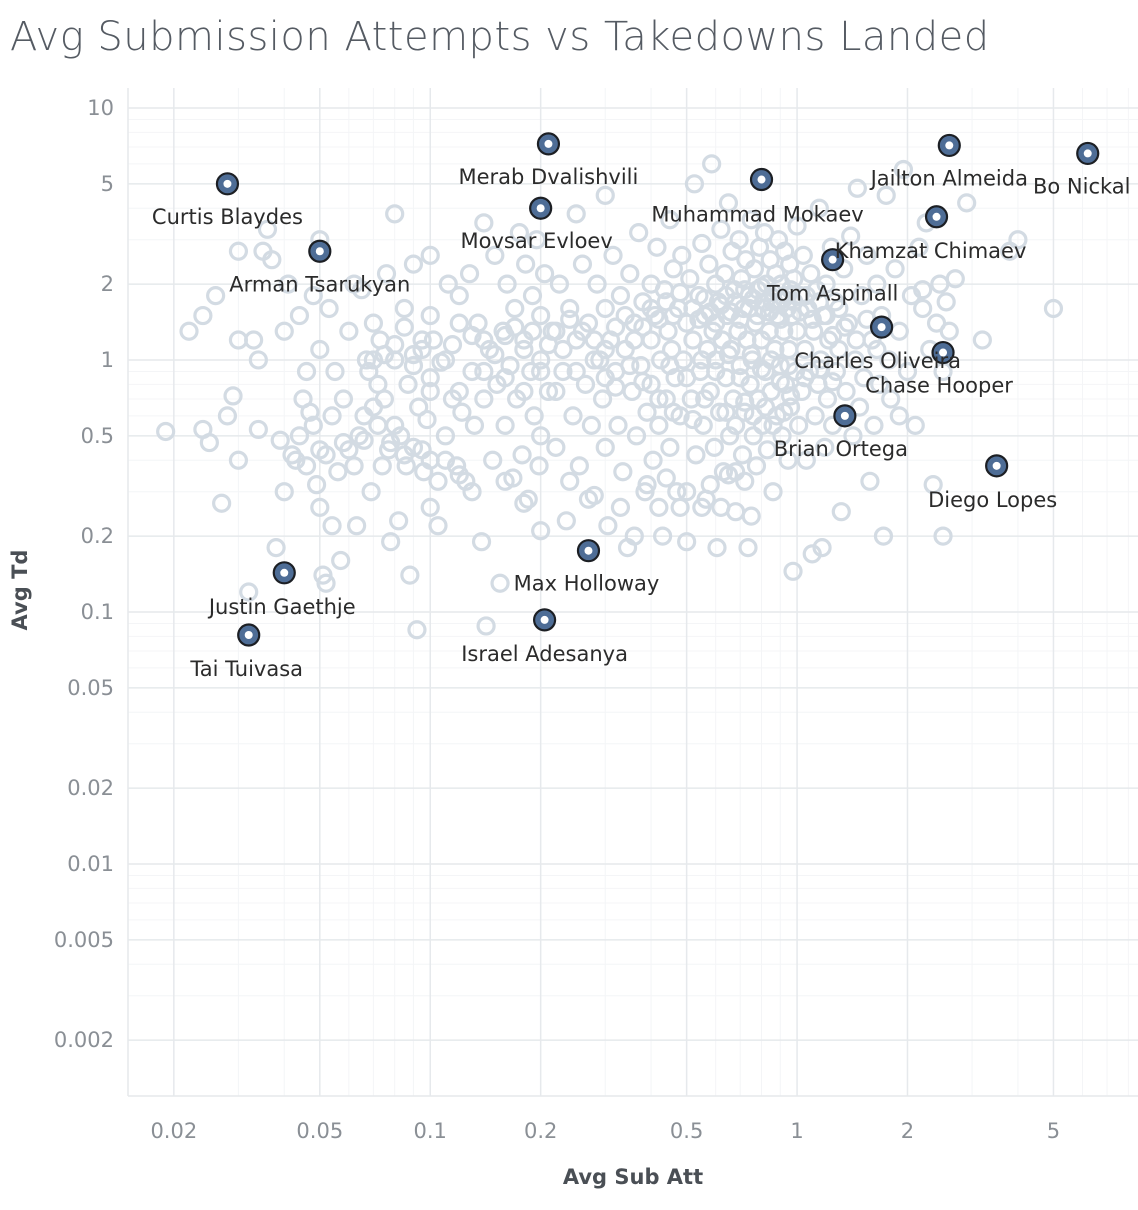 This screenshot has width=1138, height=1210. What do you see at coordinates (939, 386) in the screenshot?
I see `point-label: Chase Hooper` at bounding box center [939, 386].